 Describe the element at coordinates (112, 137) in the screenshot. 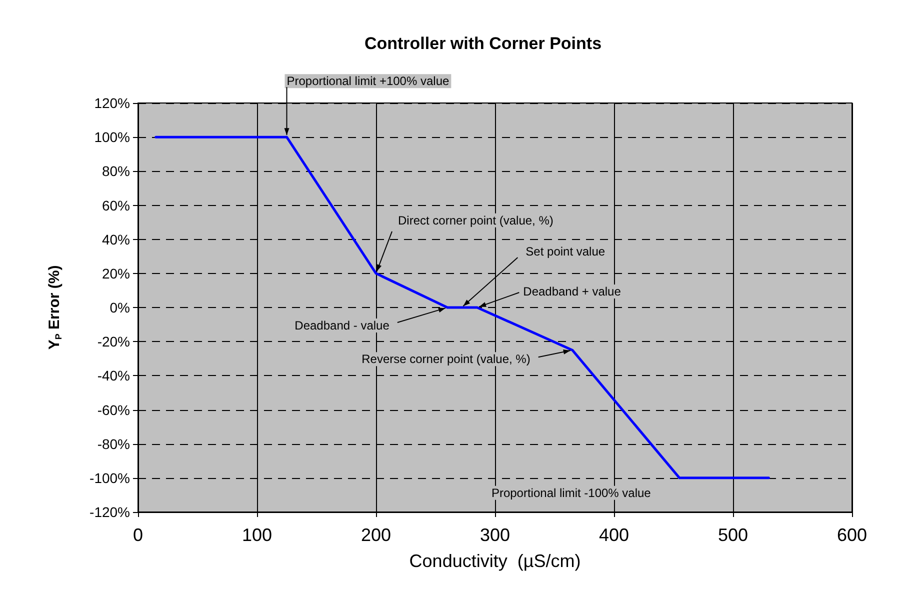

I see `y-tick-label: 100%` at that location.